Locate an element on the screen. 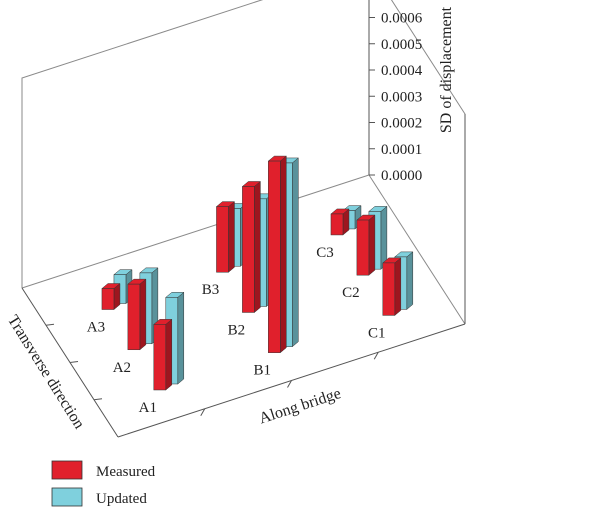 This screenshot has width=600, height=529. bar-measured-a1 is located at coordinates (160, 357).